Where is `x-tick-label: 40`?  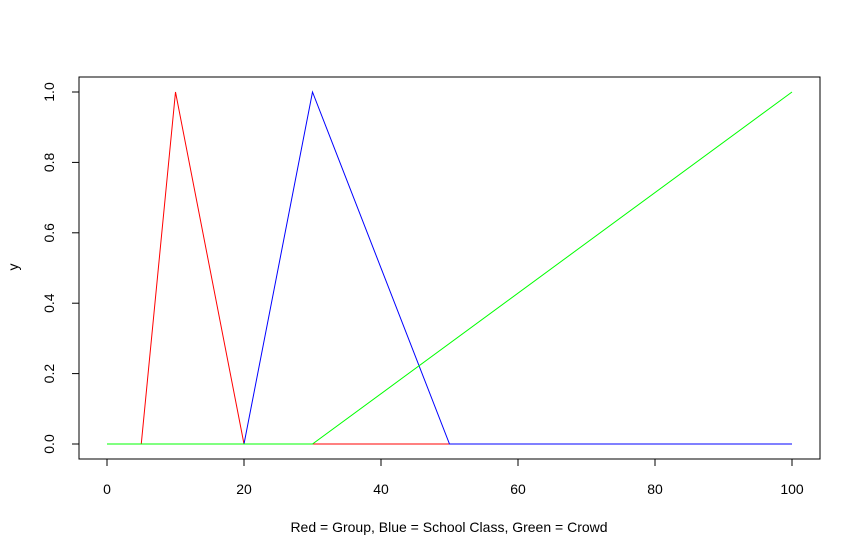
x-tick-label: 40 is located at coordinates (381, 489).